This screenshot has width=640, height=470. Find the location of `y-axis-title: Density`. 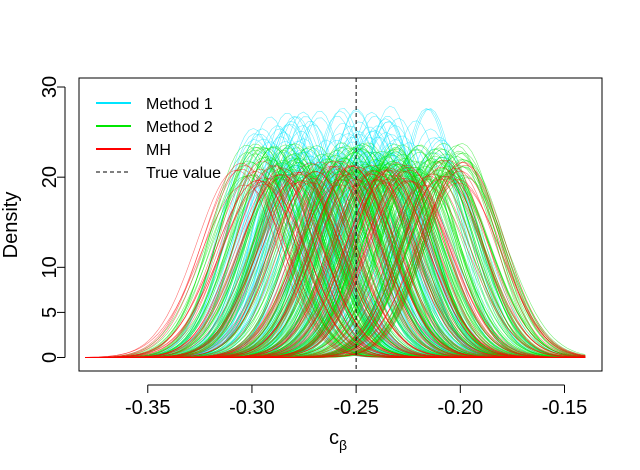

y-axis-title: Density is located at coordinates (11, 225).